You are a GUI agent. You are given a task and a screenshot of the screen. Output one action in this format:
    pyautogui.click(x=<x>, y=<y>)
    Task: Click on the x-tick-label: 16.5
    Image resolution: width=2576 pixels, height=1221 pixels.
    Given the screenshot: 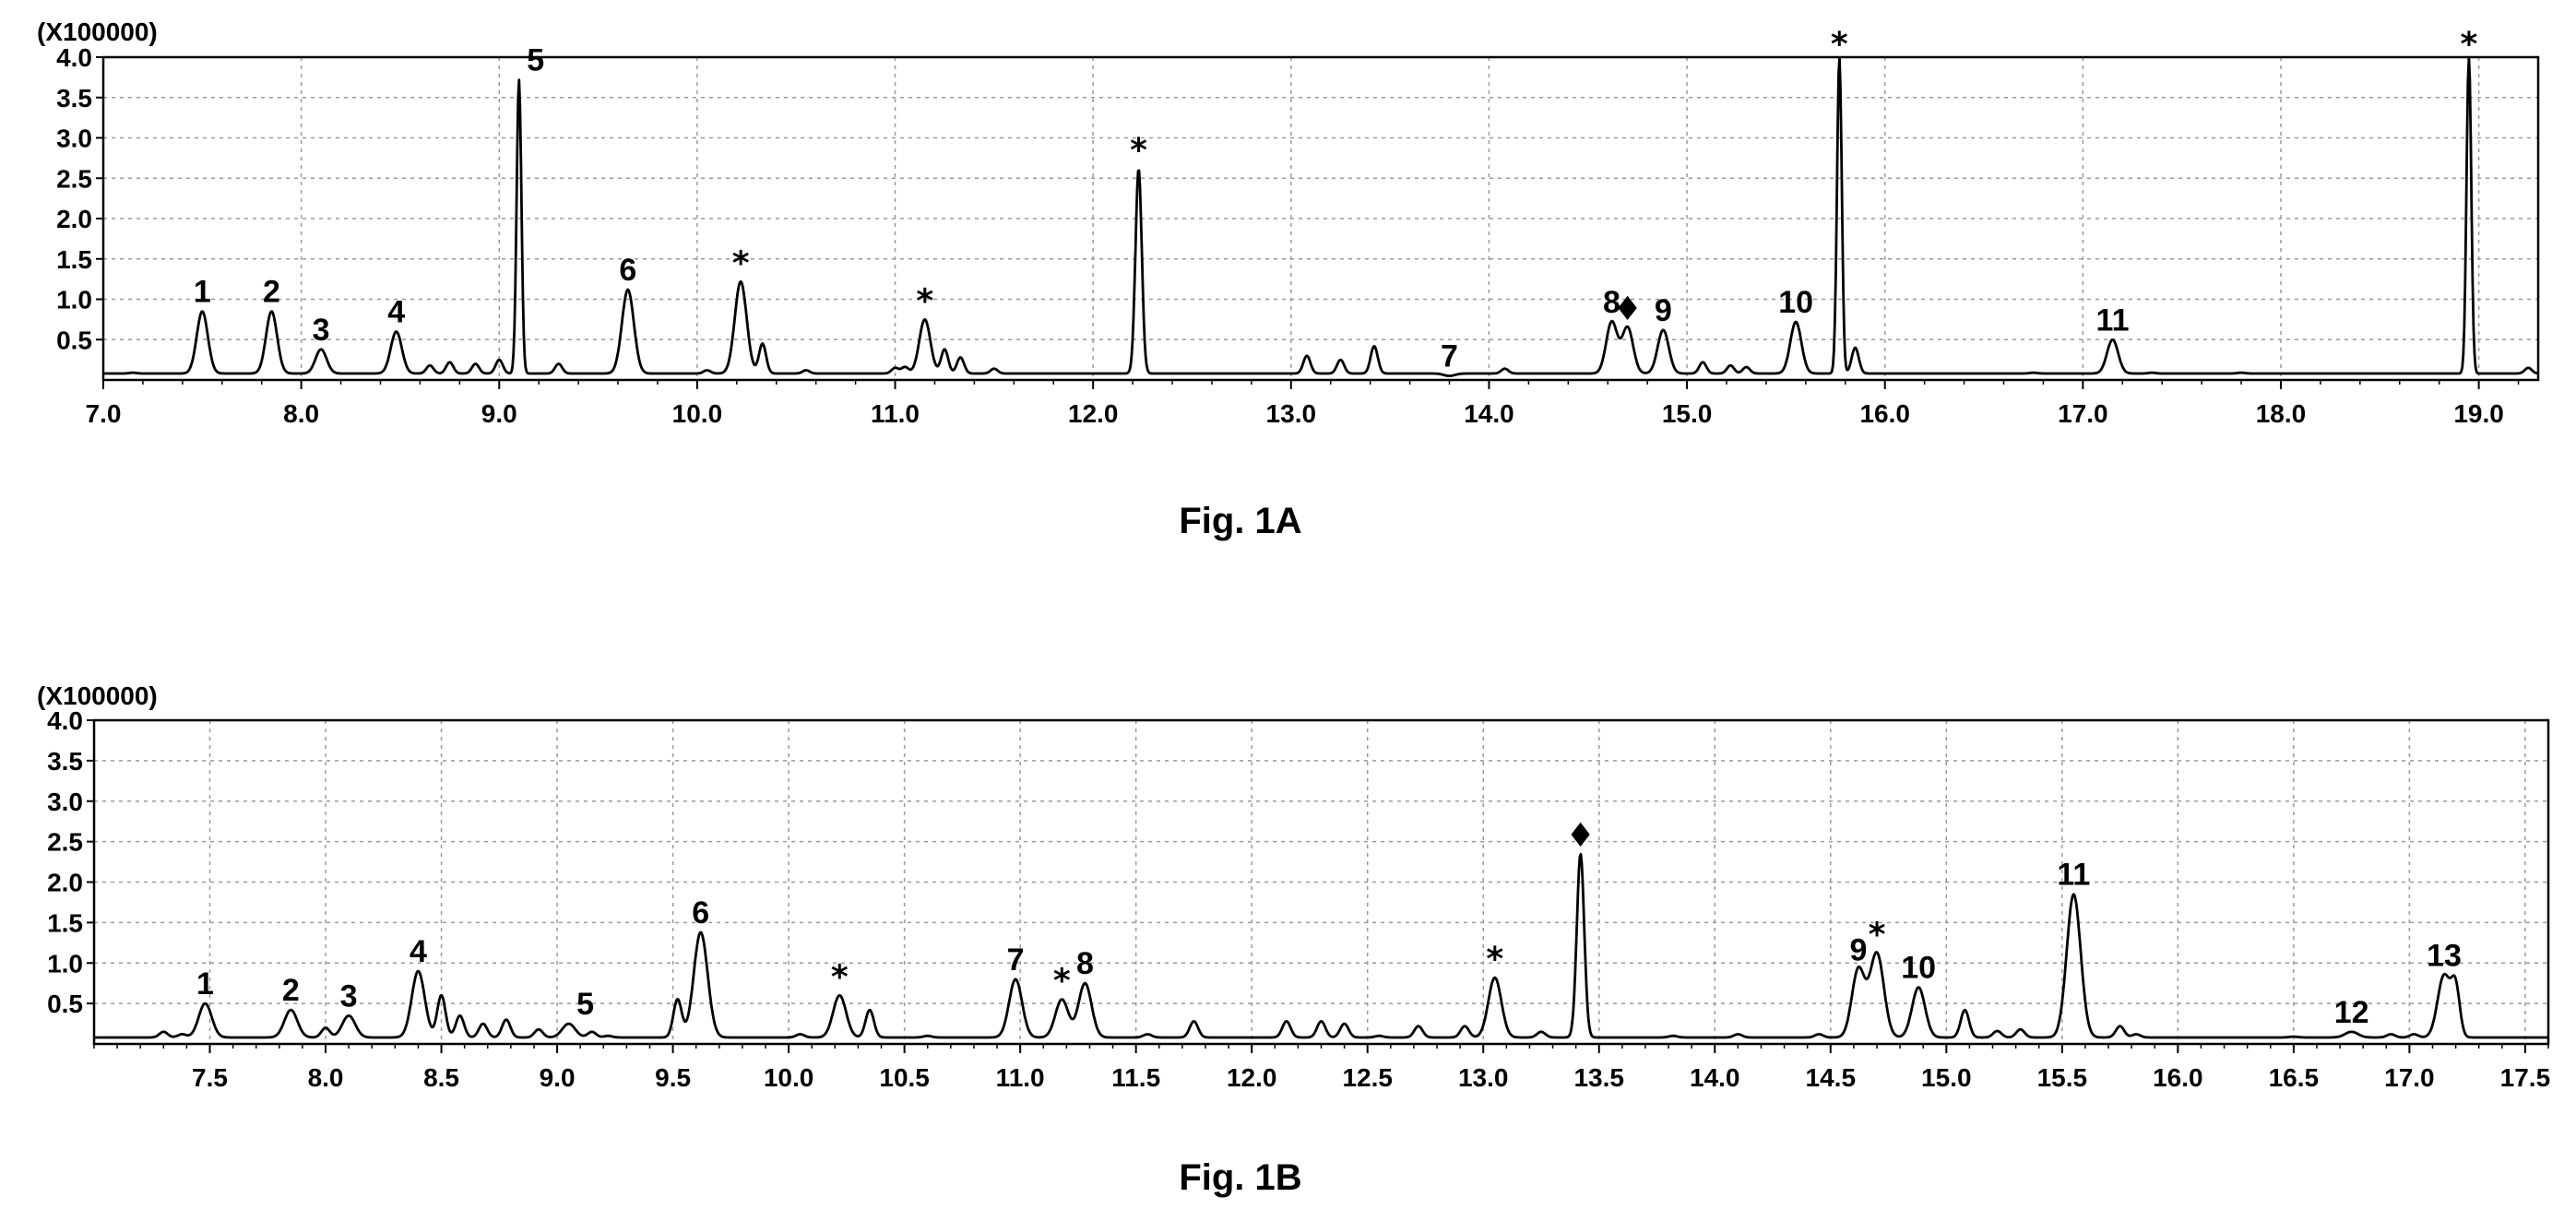 What is the action you would take?
    pyautogui.click(x=2294, y=1078)
    